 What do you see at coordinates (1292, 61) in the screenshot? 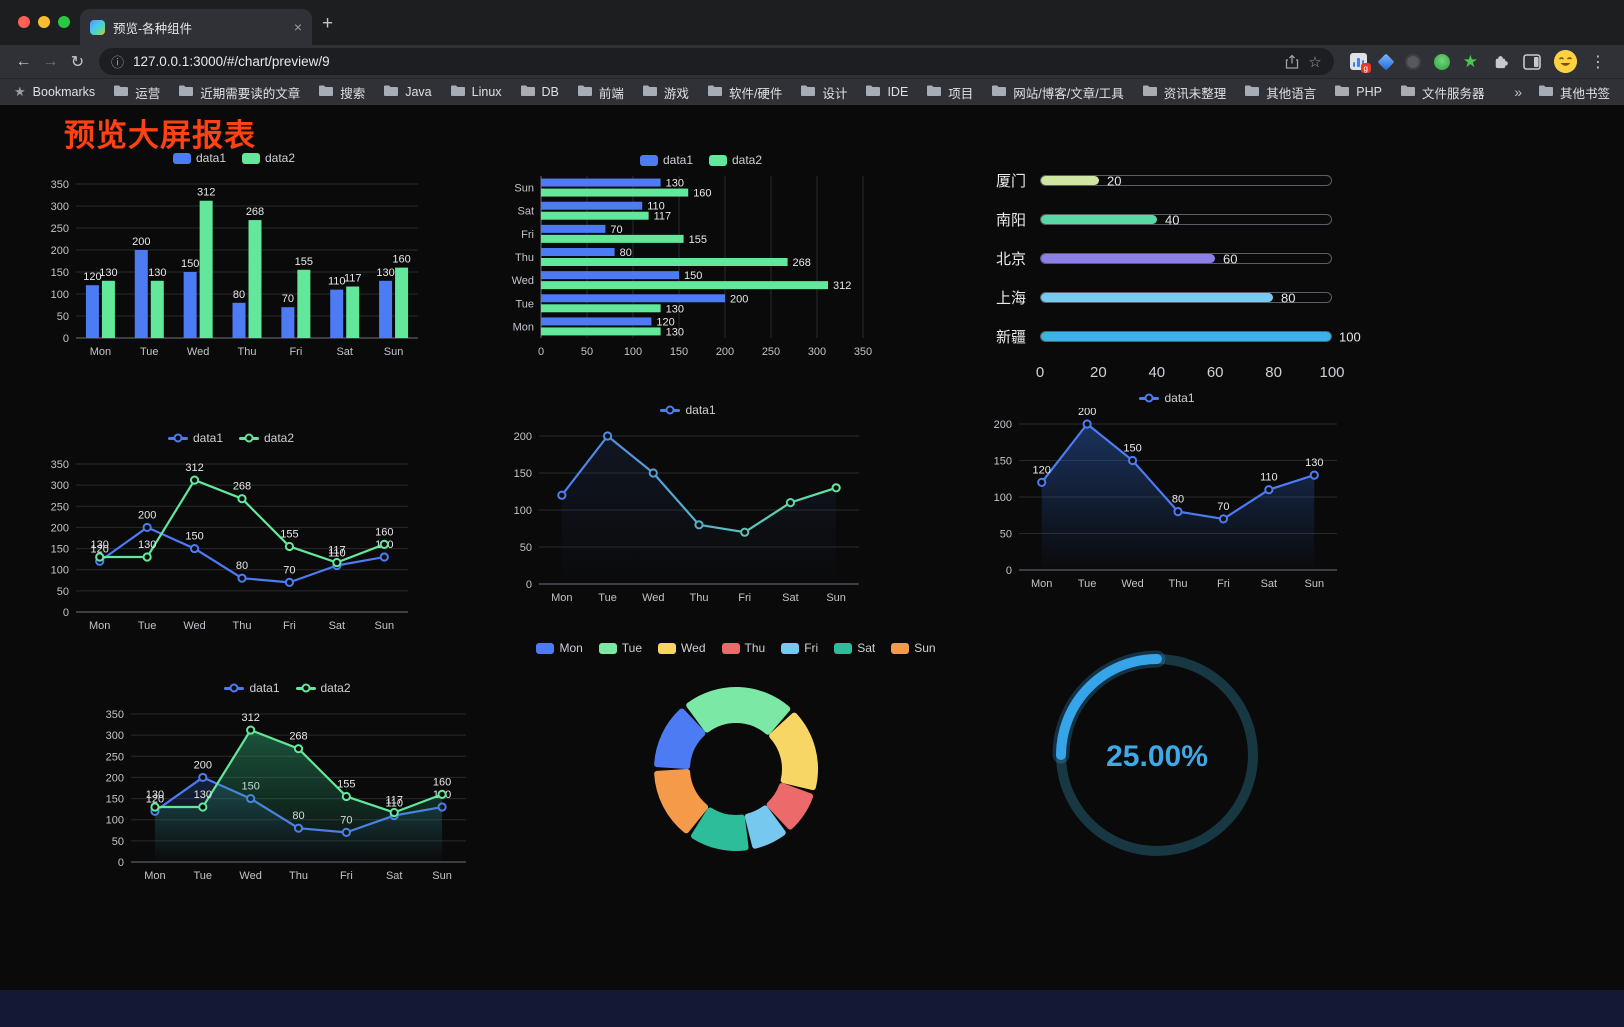
I see `share-icon` at bounding box center [1292, 61].